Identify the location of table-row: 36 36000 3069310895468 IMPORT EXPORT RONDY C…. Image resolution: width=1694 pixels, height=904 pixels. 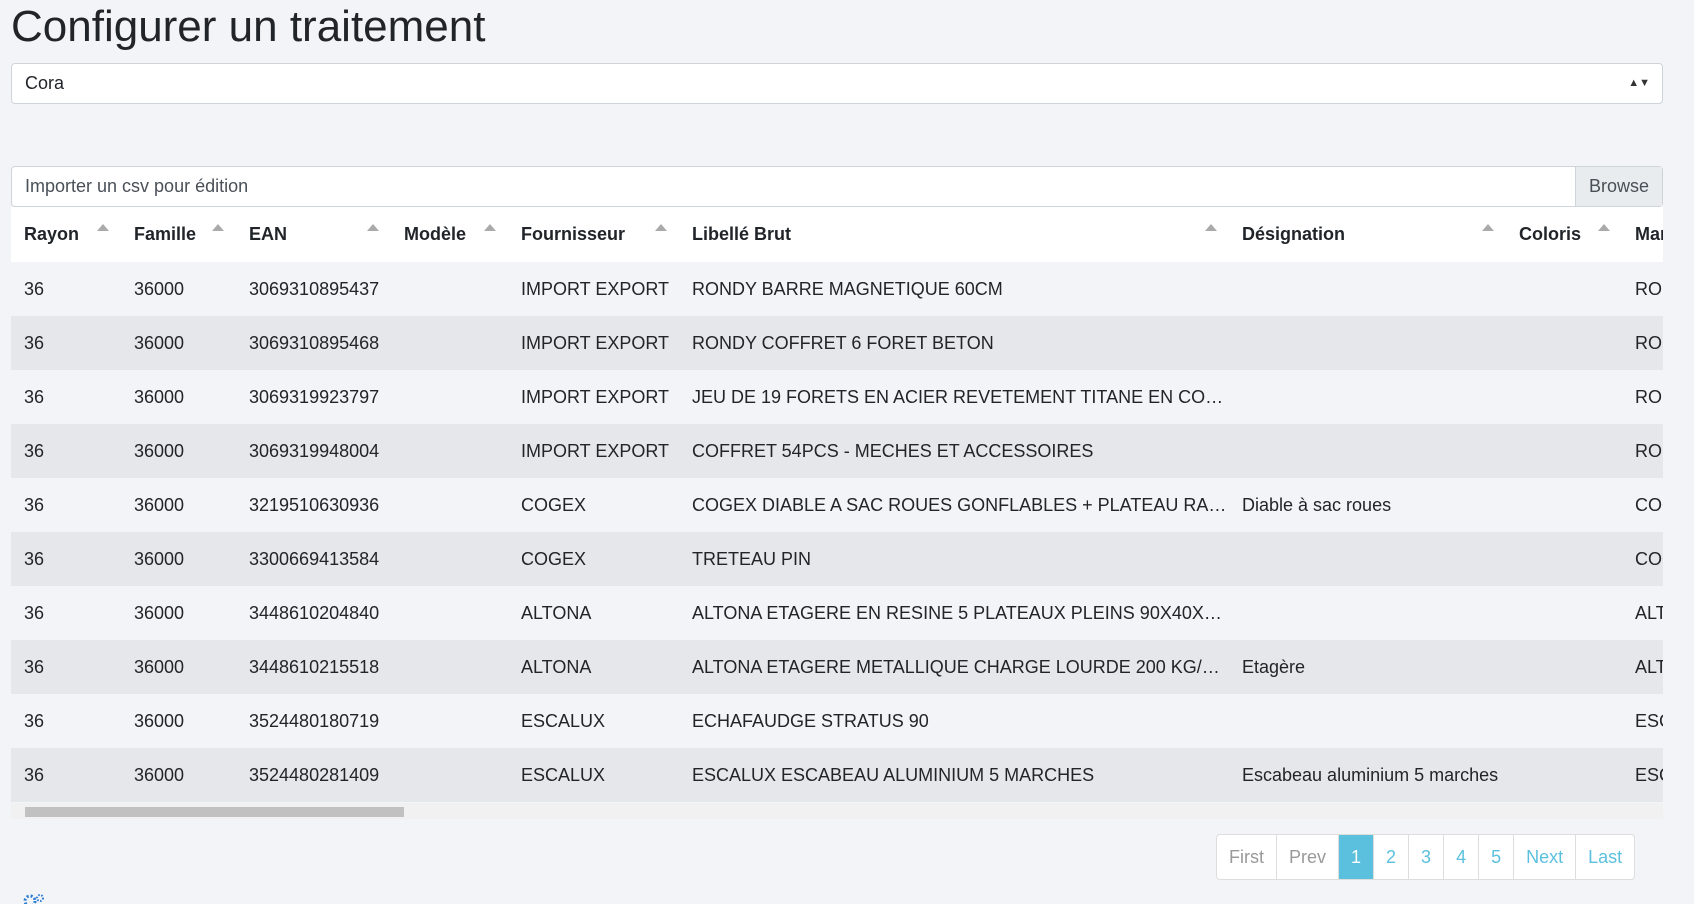
(837, 343).